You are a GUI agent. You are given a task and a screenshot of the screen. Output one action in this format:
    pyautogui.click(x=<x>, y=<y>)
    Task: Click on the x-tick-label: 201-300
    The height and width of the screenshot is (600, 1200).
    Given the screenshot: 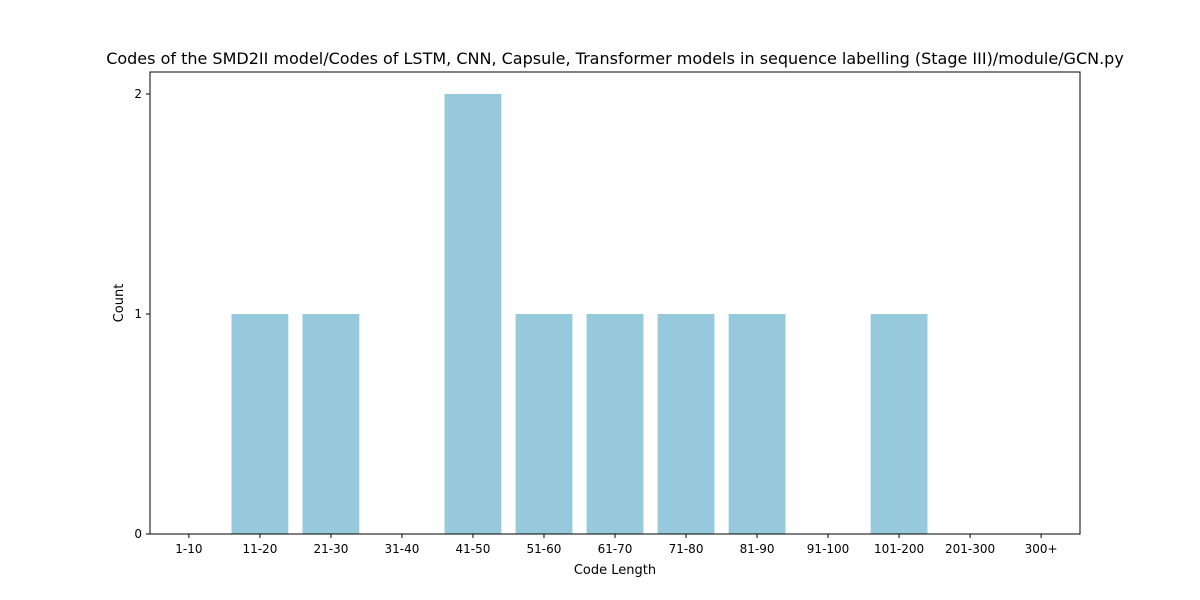 What is the action you would take?
    pyautogui.click(x=970, y=549)
    